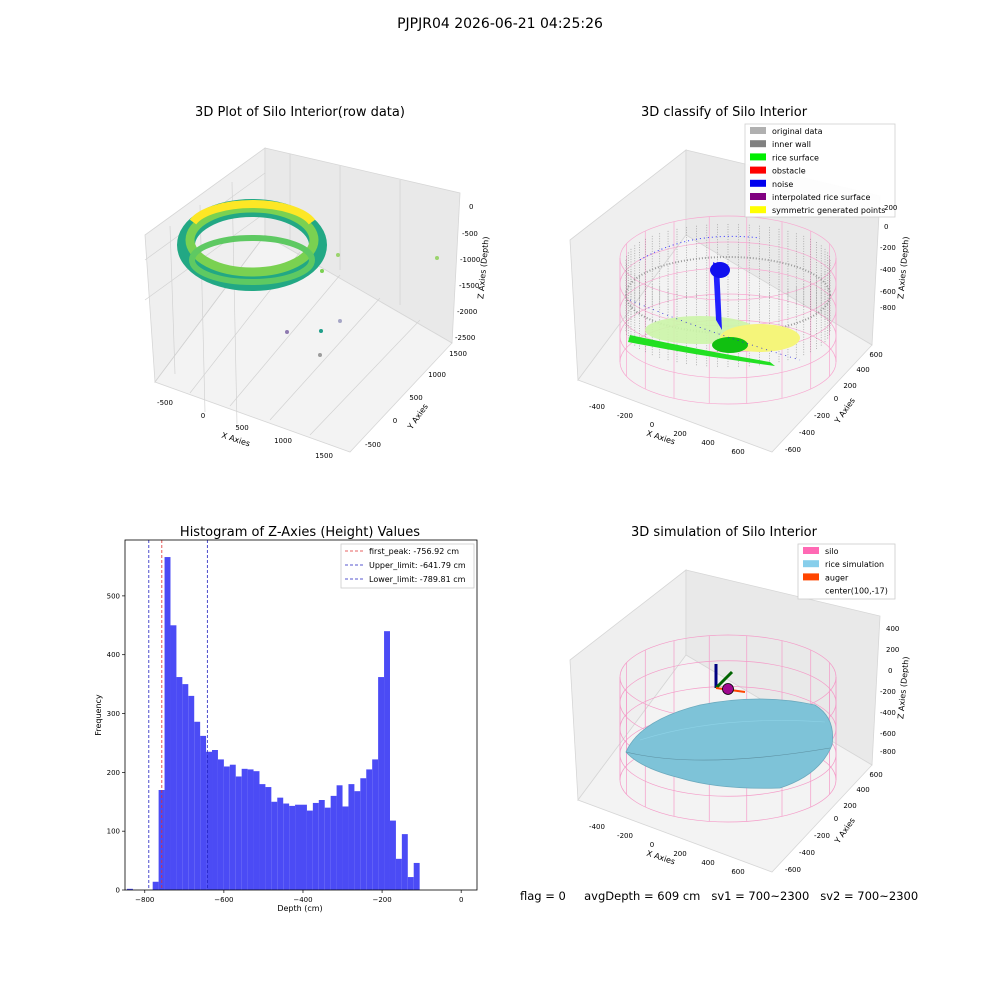 Image resolution: width=1000 pixels, height=1000 pixels. What do you see at coordinates (285, 748) in the screenshot?
I see `axis-ticks: −800 −600 −400 −200 0 0 100 200 300 400 500` at bounding box center [285, 748].